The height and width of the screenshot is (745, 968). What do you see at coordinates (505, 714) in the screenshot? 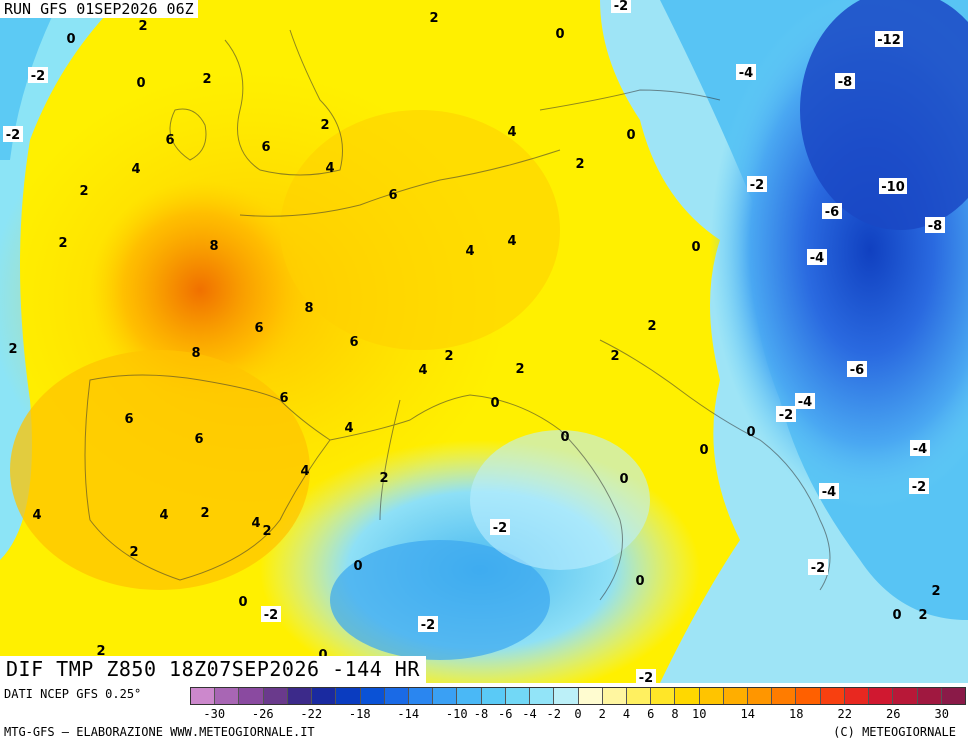
I see `scale-tick-label: -6` at bounding box center [505, 714].